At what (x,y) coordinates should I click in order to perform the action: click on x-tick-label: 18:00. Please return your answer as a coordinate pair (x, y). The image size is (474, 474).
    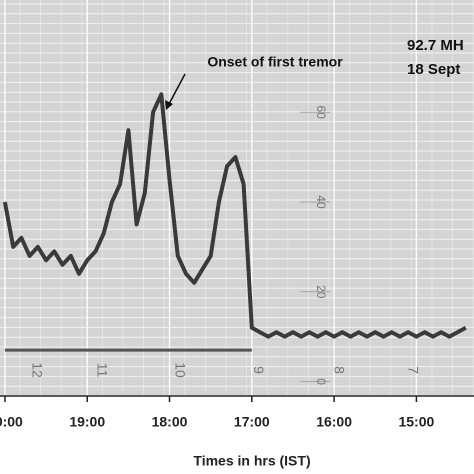
    Looking at the image, I should click on (170, 422).